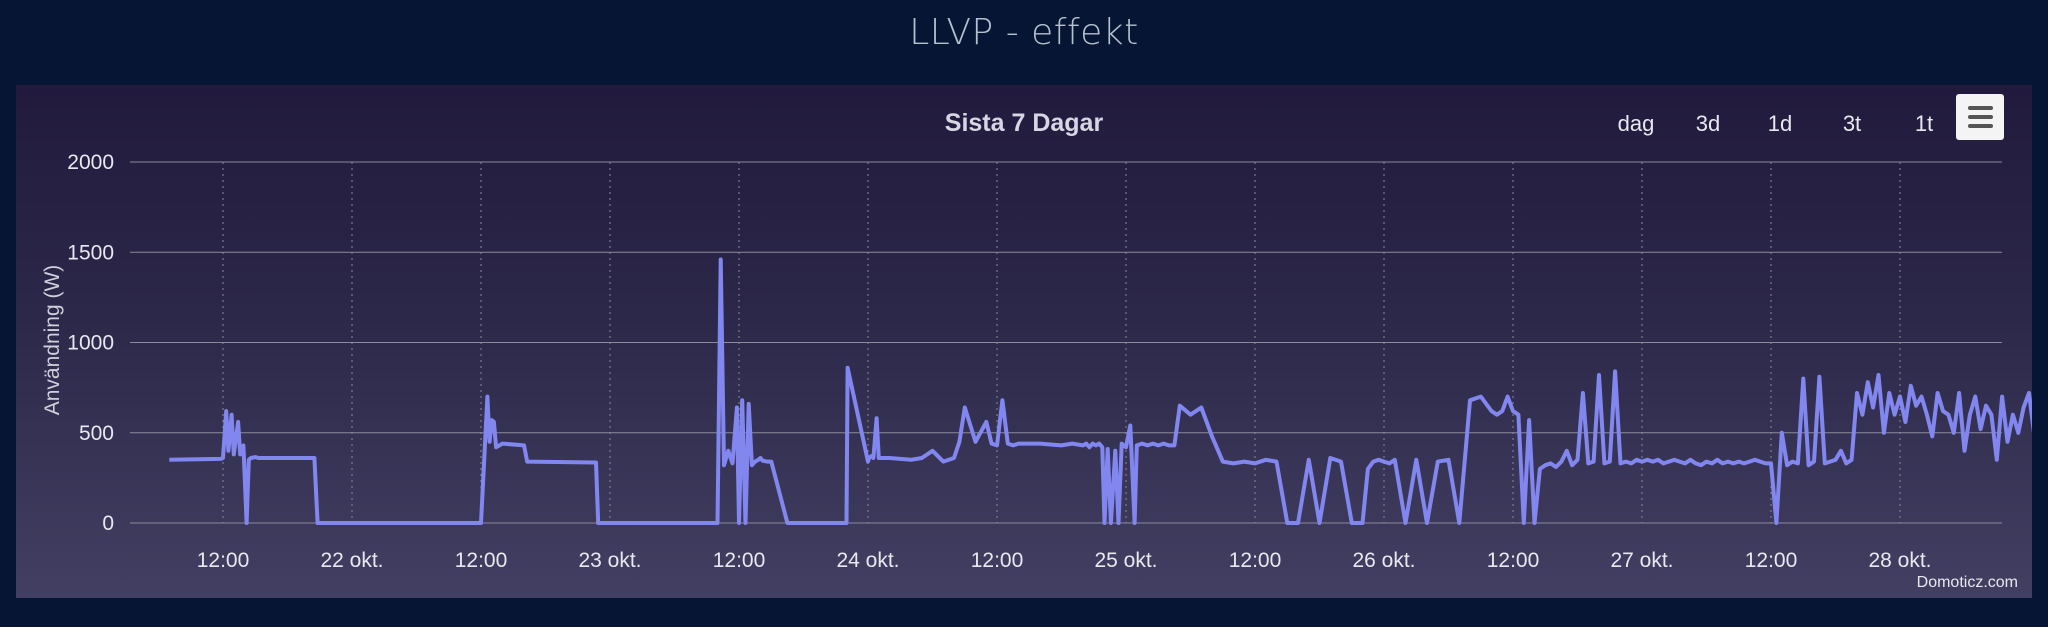 The width and height of the screenshot is (2048, 627). What do you see at coordinates (1641, 560) in the screenshot?
I see `x-tick-label: 27 okt.` at bounding box center [1641, 560].